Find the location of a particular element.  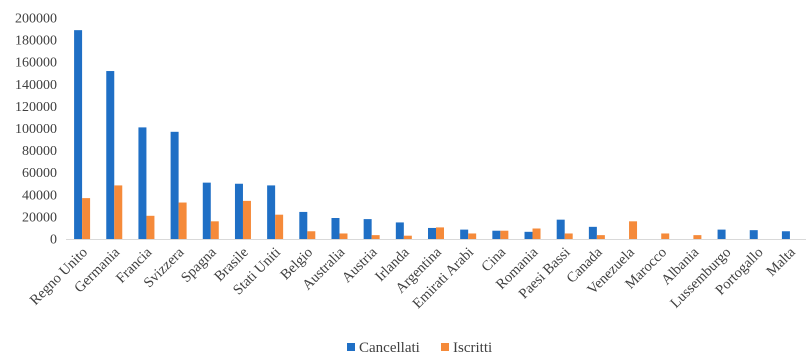

bar-iscritti-australia is located at coordinates (343, 236).